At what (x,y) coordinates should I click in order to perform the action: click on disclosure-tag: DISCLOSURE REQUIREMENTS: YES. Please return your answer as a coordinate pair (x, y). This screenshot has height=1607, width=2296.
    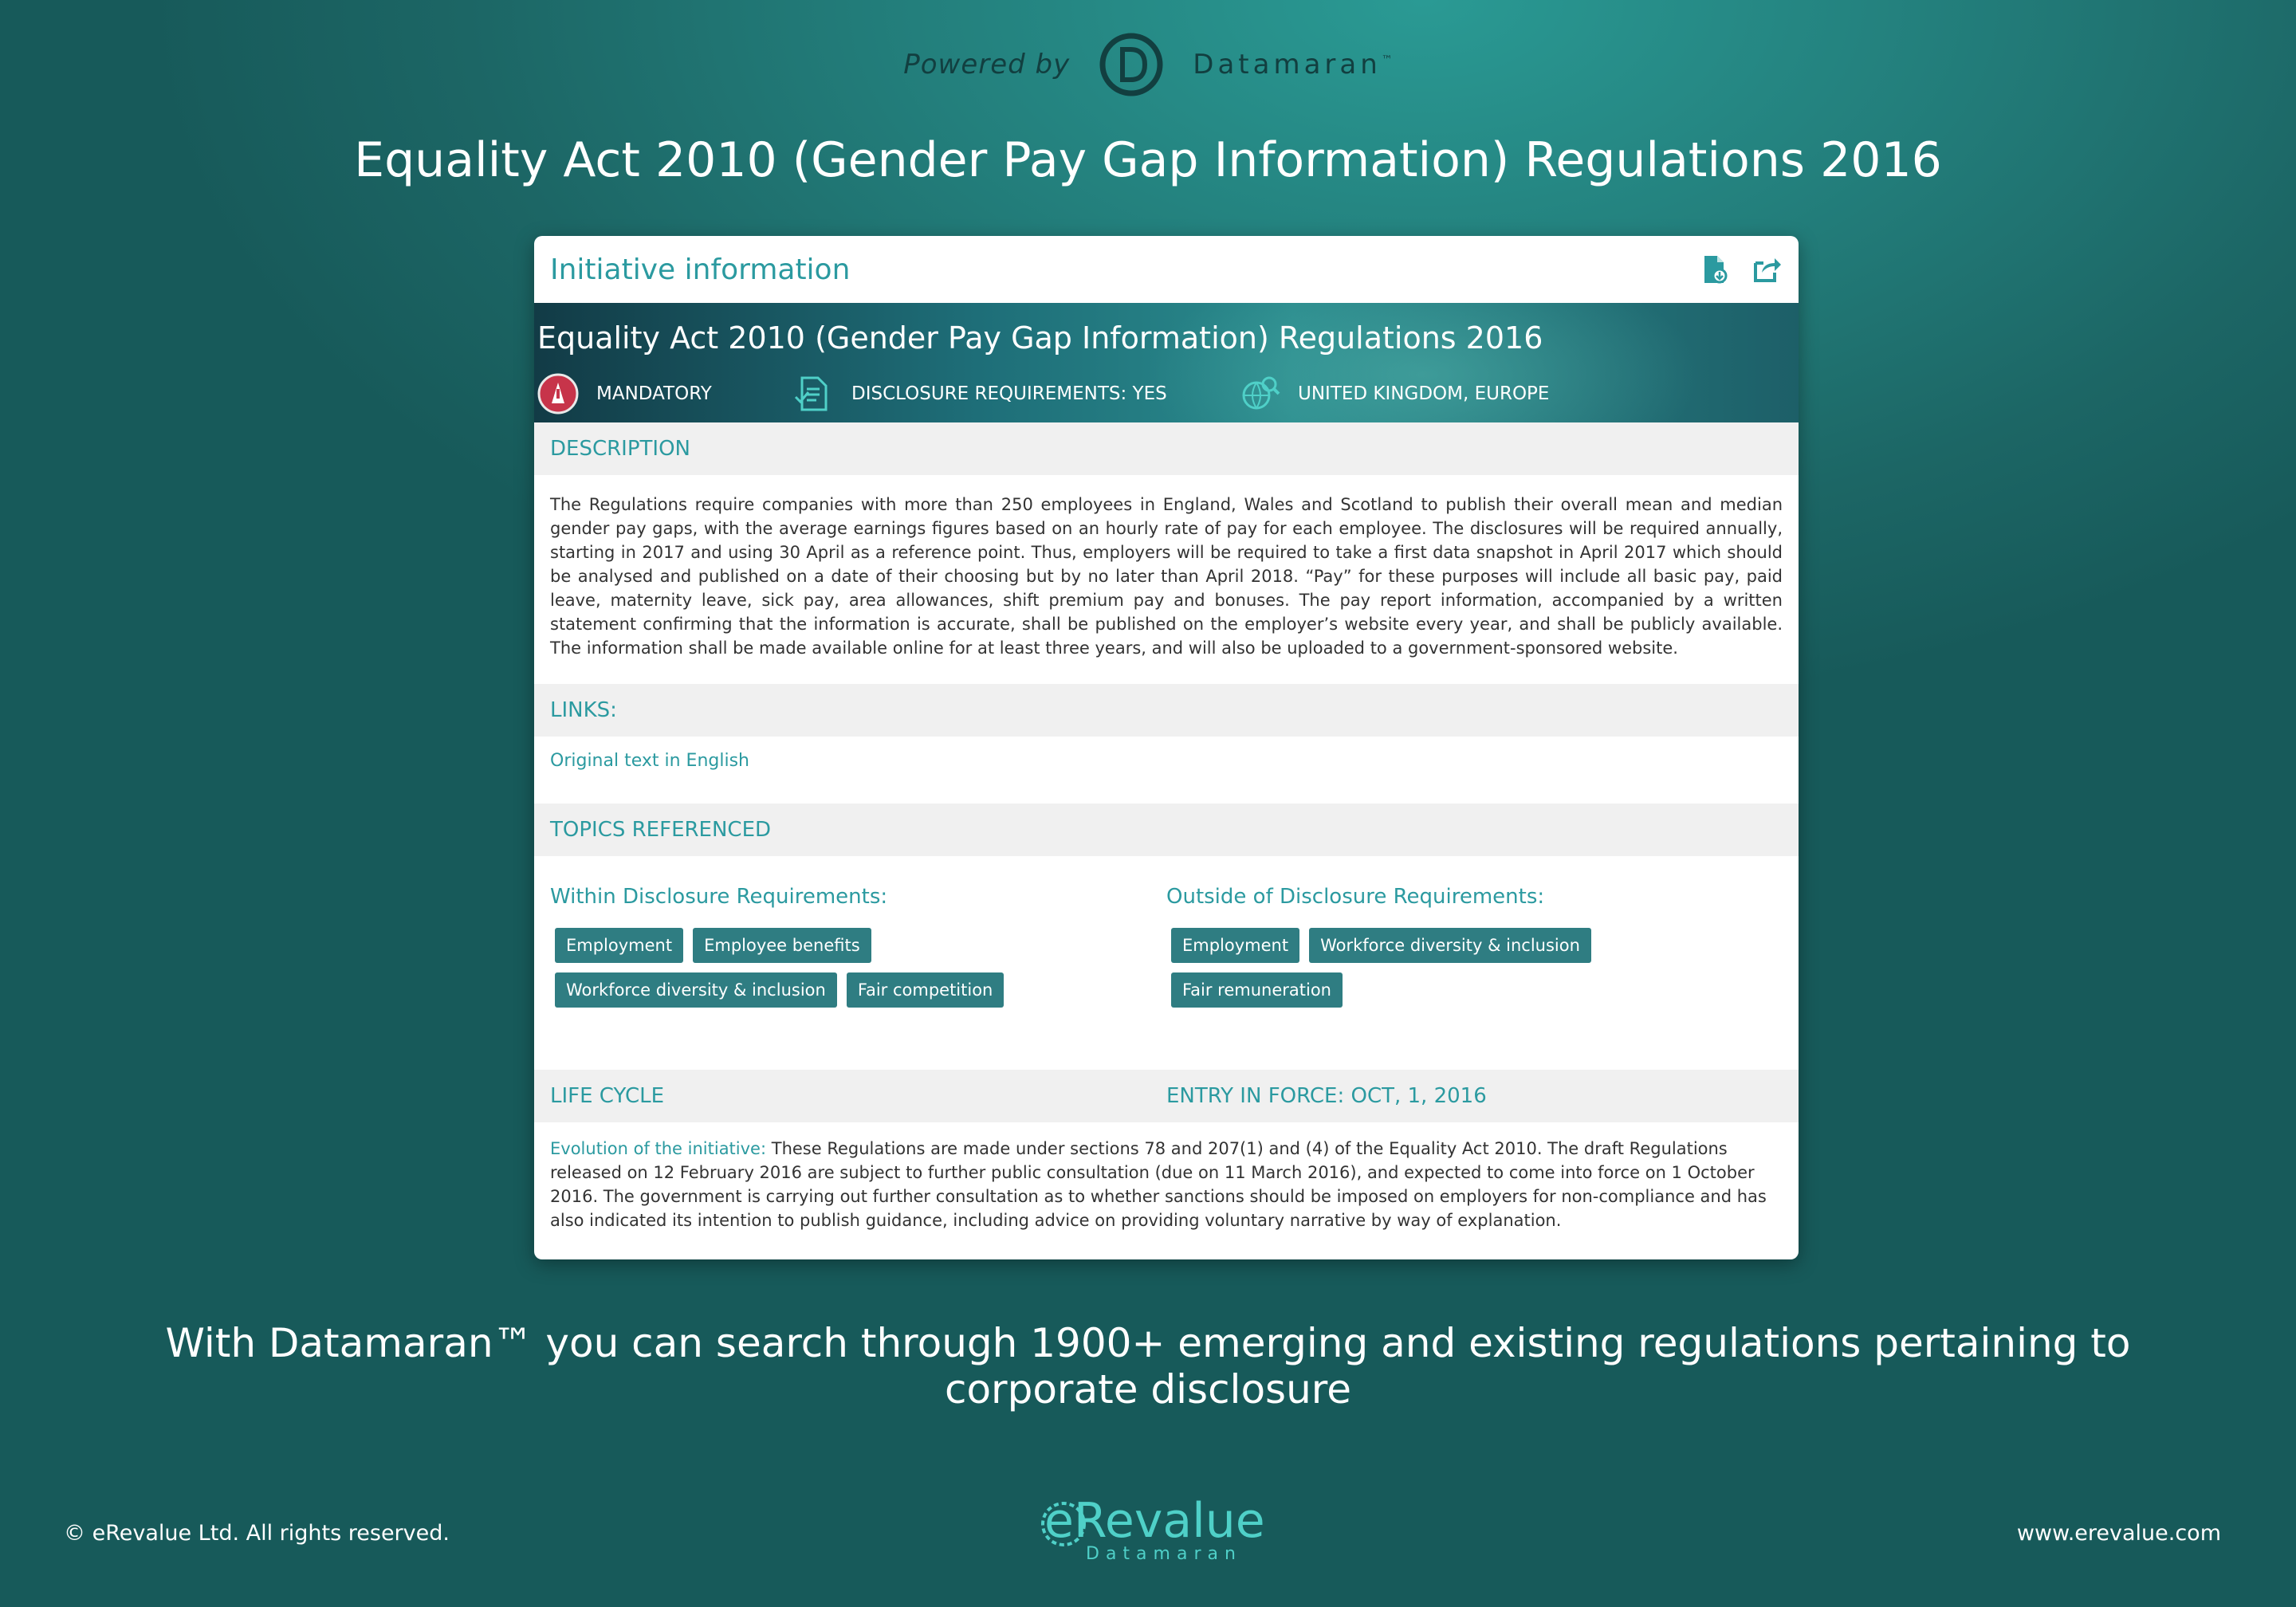
    Looking at the image, I should click on (1015, 394).